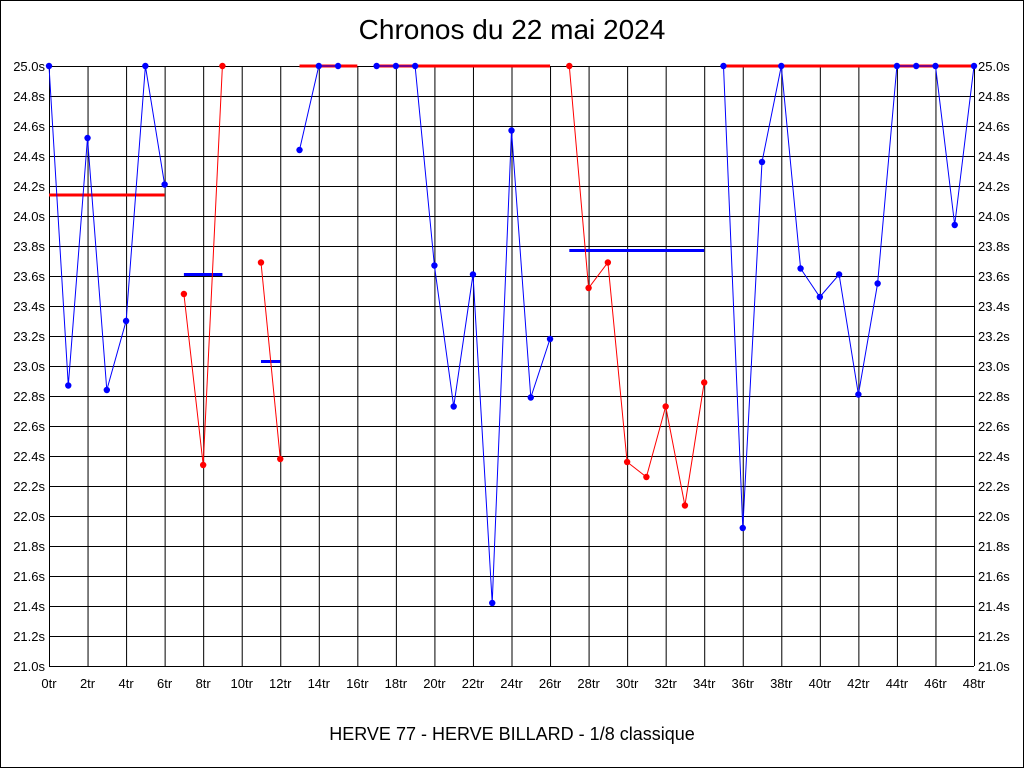 This screenshot has height=768, width=1024. Describe the element at coordinates (994, 486) in the screenshot. I see `y-tick-label-right: 22.2s` at that location.